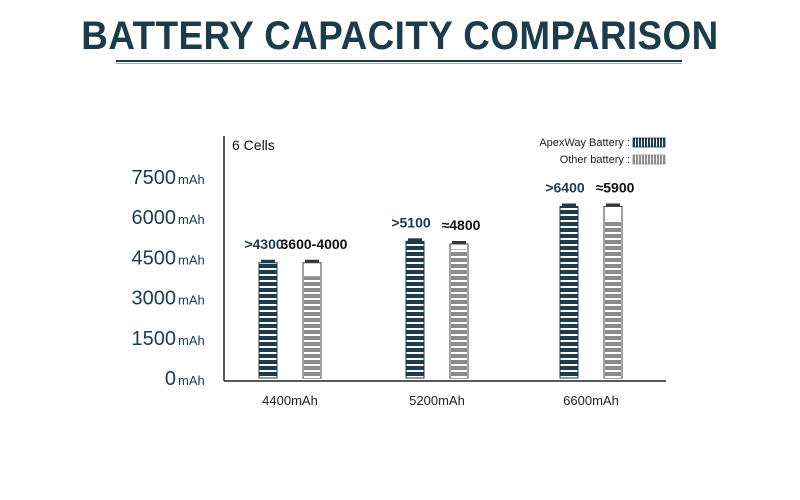 This screenshot has height=500, width=800. I want to click on data-label-apexway: >6400, so click(565, 187).